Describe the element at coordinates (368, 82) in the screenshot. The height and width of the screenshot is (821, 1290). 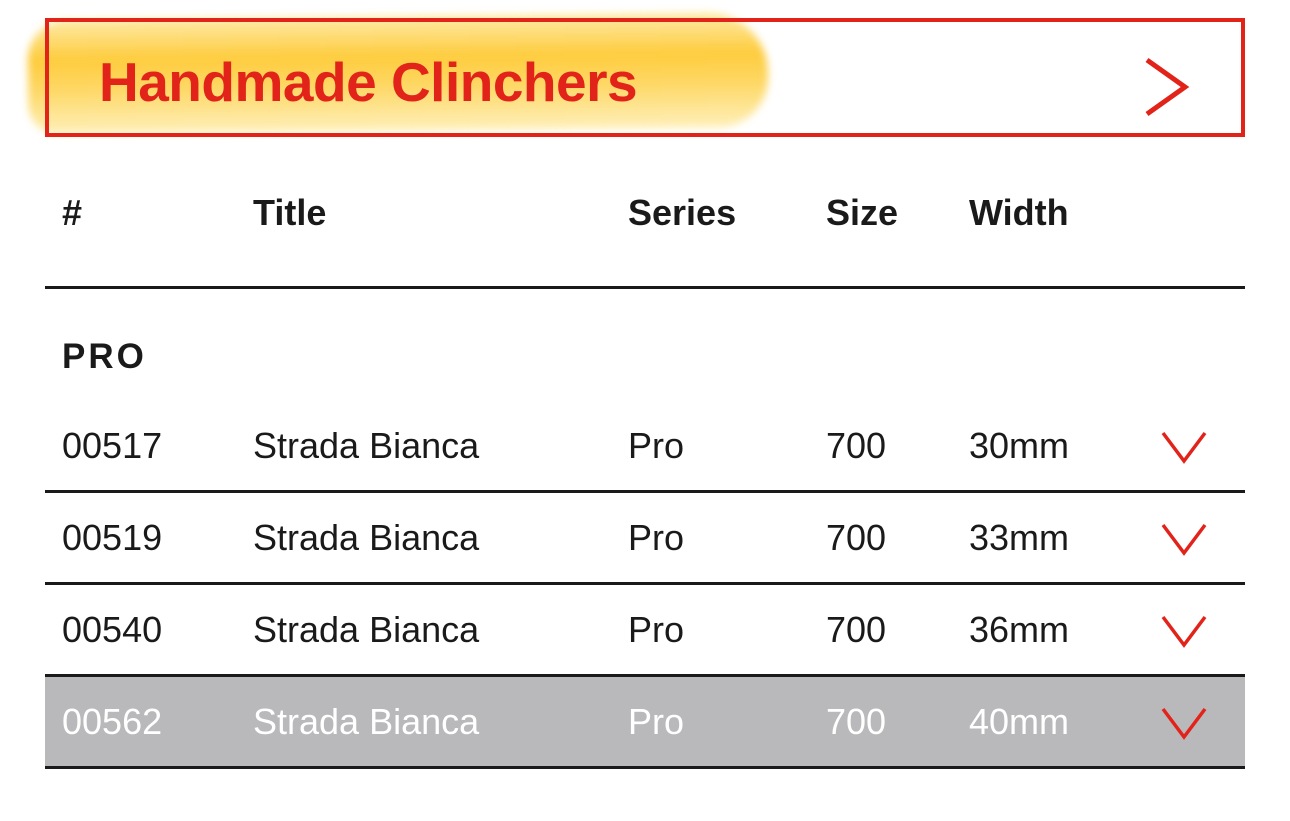
I see `section-title: Handmade Clinchers` at that location.